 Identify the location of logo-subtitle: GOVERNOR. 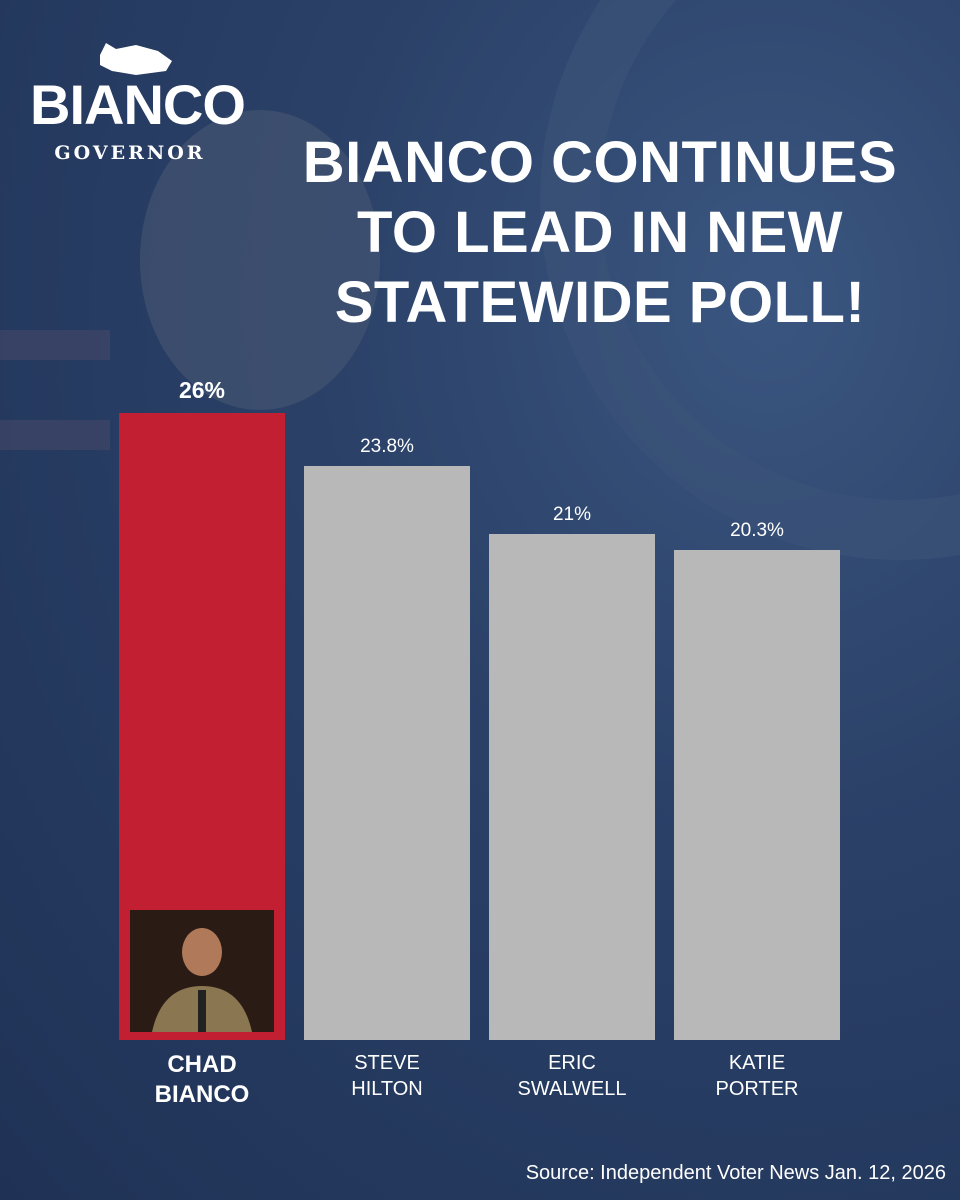
(130, 153).